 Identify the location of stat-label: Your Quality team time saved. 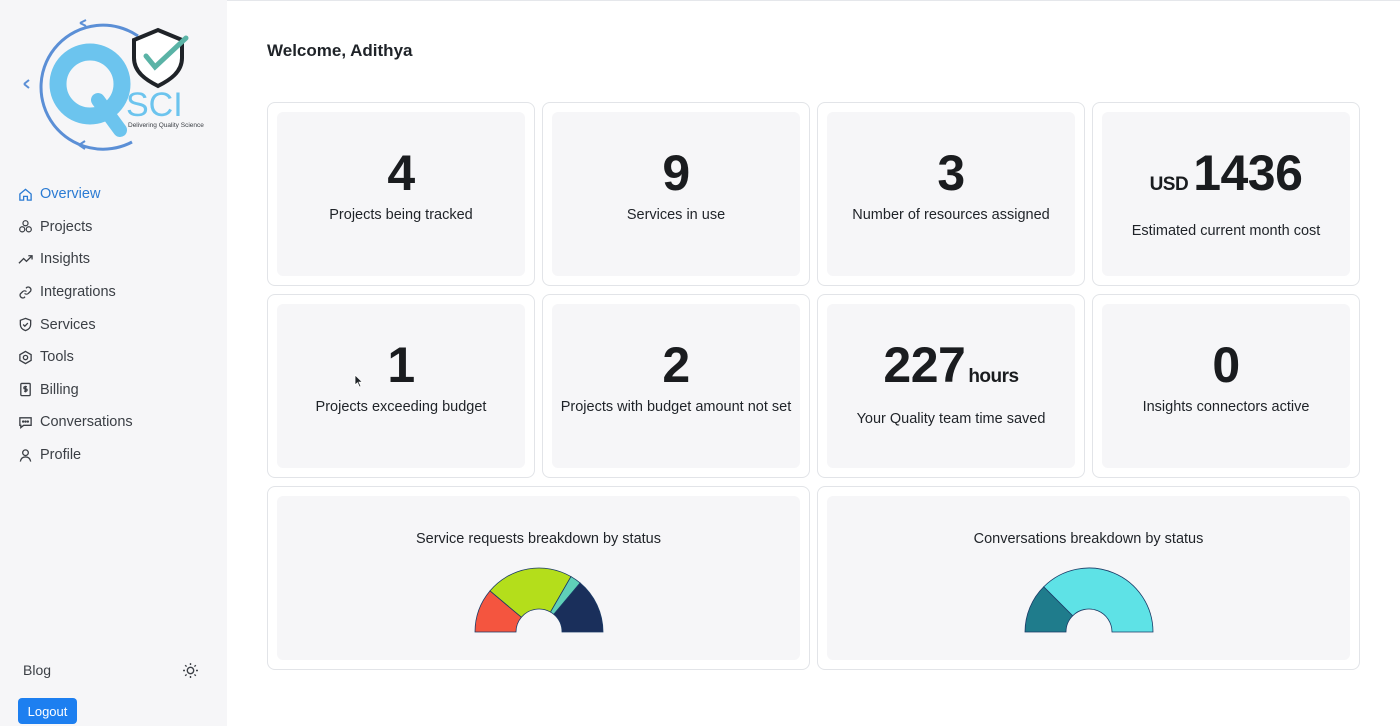
(951, 419).